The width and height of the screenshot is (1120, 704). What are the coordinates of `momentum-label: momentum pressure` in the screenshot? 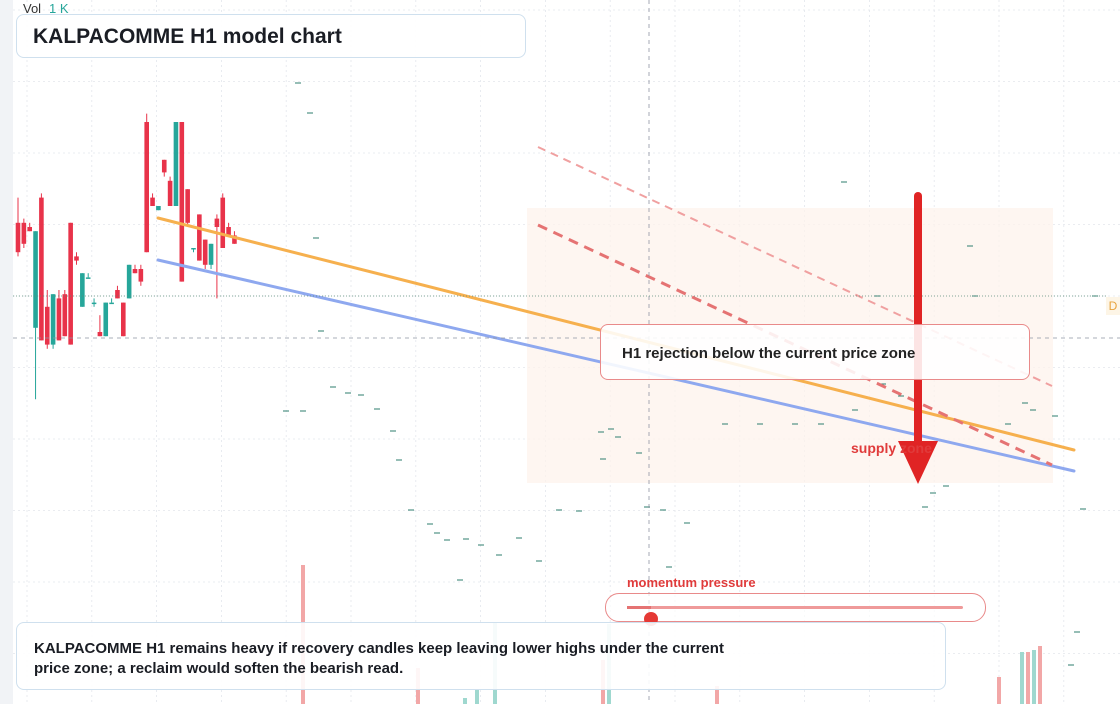 It's located at (691, 582).